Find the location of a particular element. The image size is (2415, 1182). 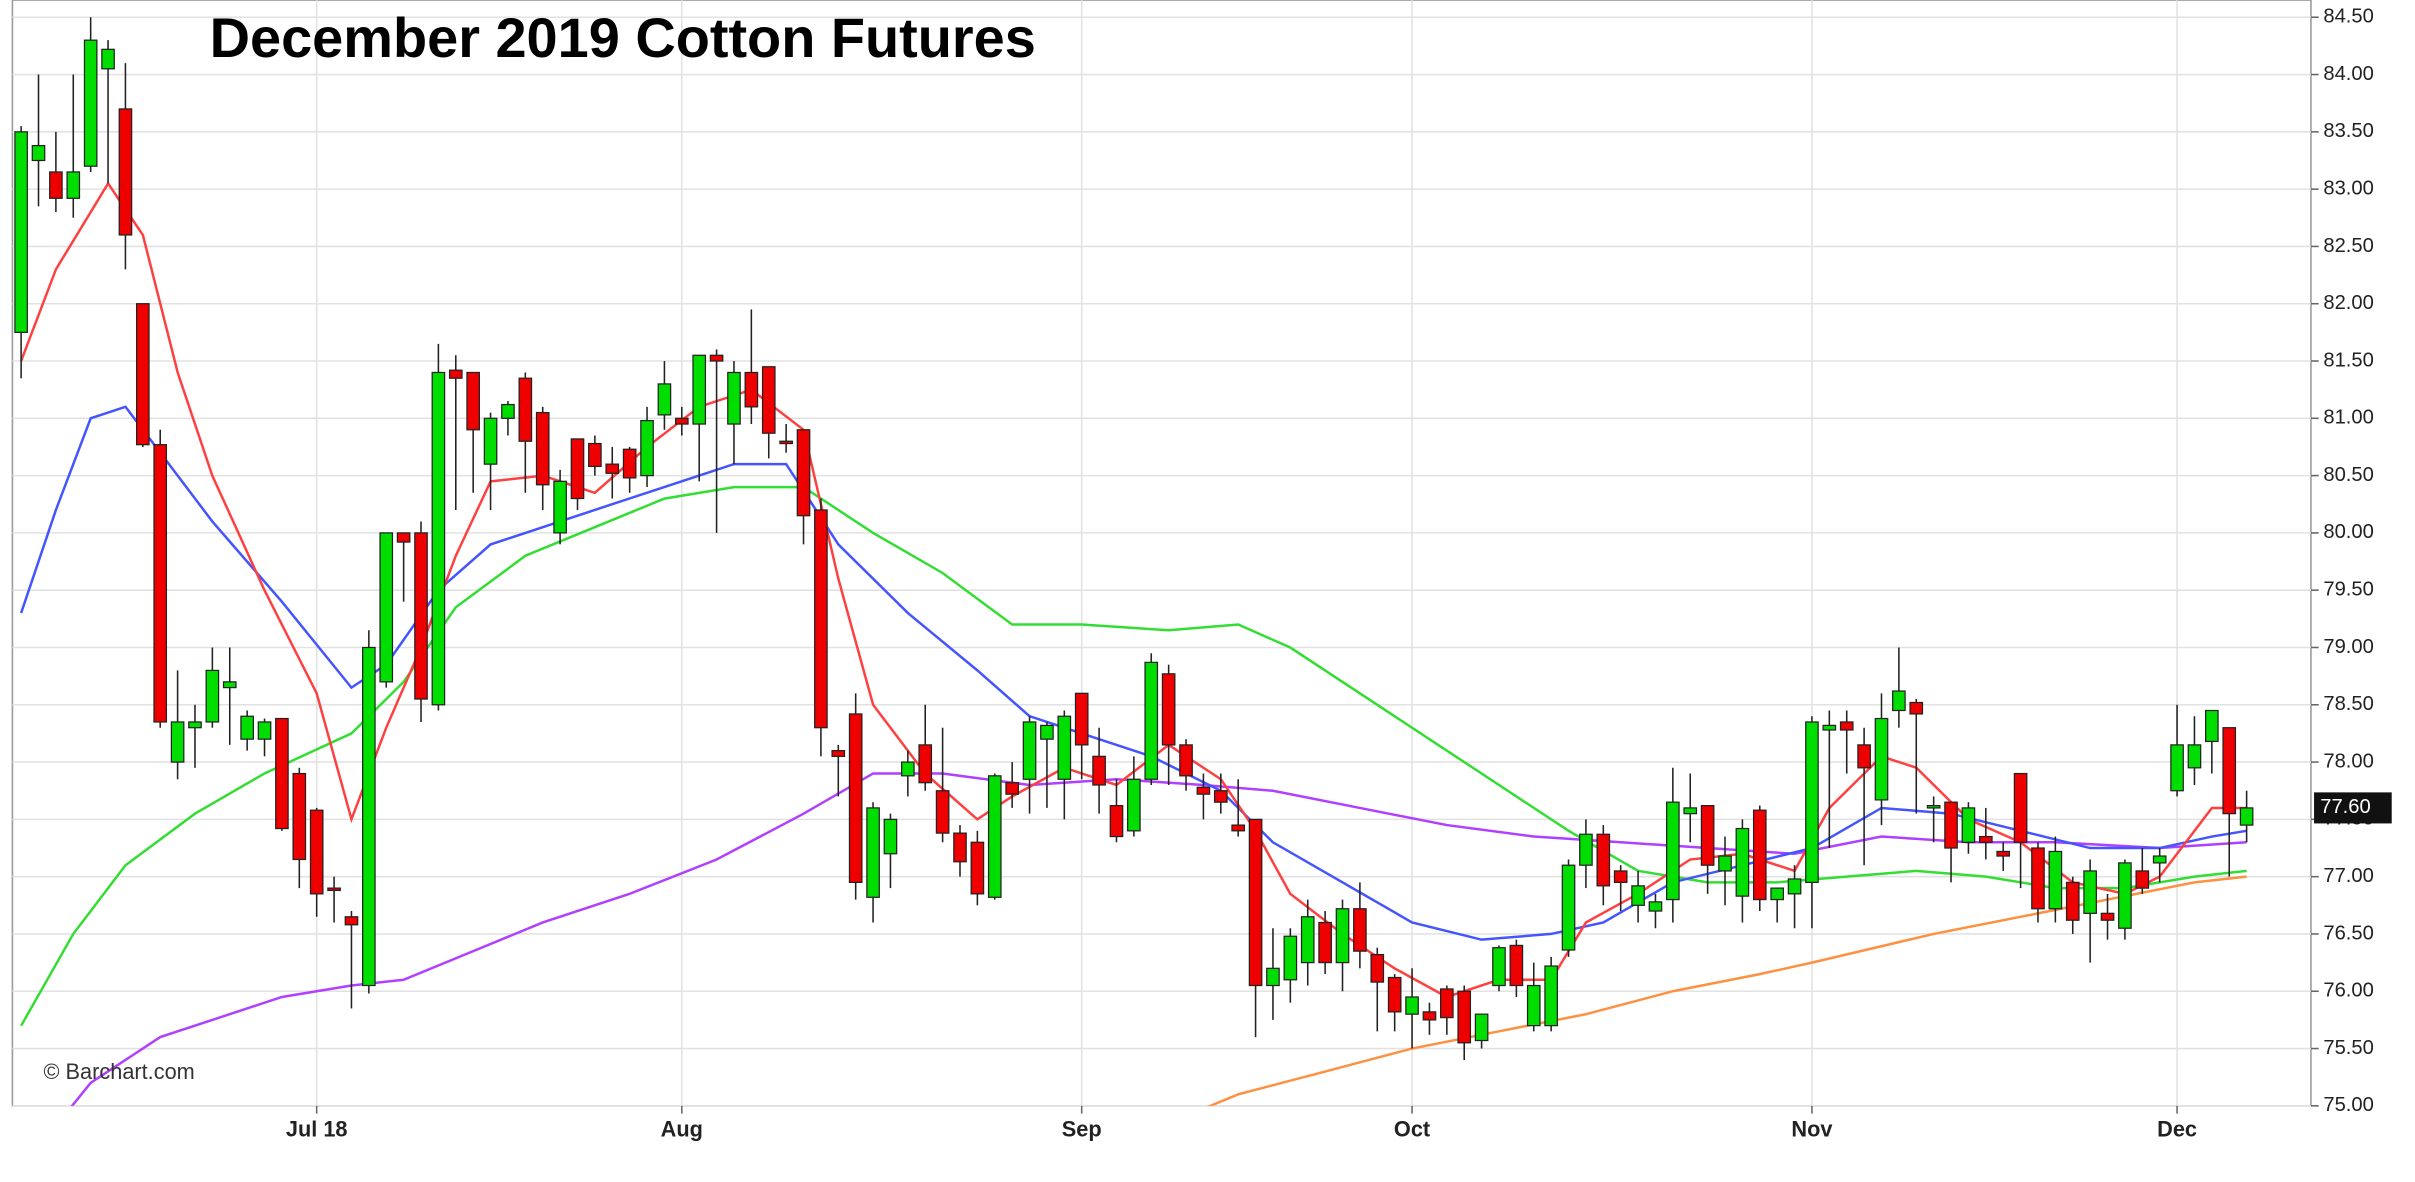

y-tick-label: 83.00 is located at coordinates (2348, 188).